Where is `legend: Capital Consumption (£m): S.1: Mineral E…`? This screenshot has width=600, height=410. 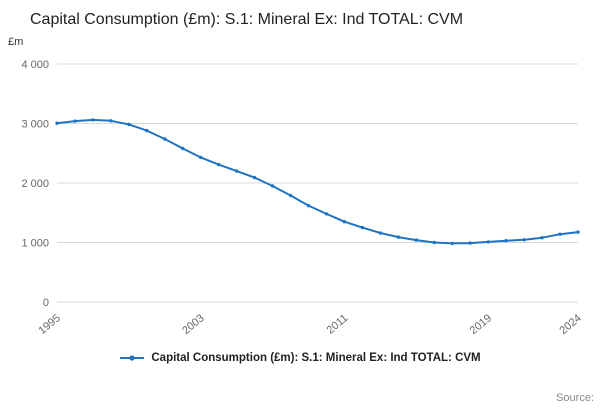 legend: Capital Consumption (£m): S.1: Mineral E… is located at coordinates (300, 359).